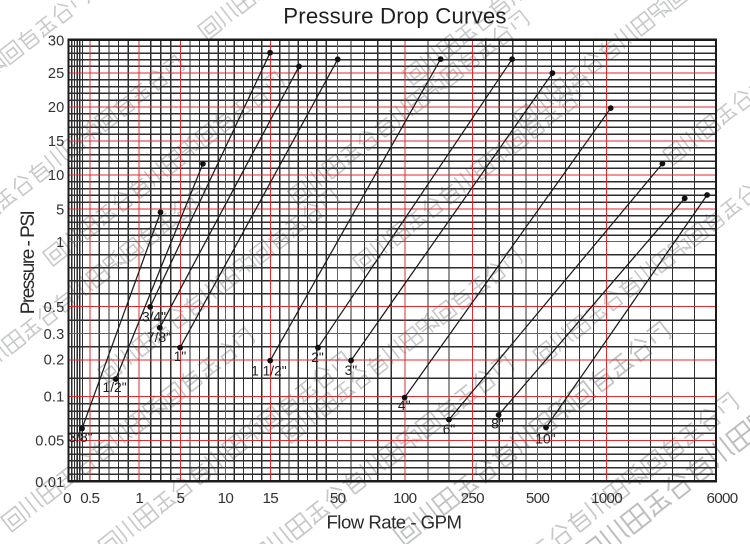  Describe the element at coordinates (180, 356) in the screenshot. I see `svg-text: 1"` at that location.